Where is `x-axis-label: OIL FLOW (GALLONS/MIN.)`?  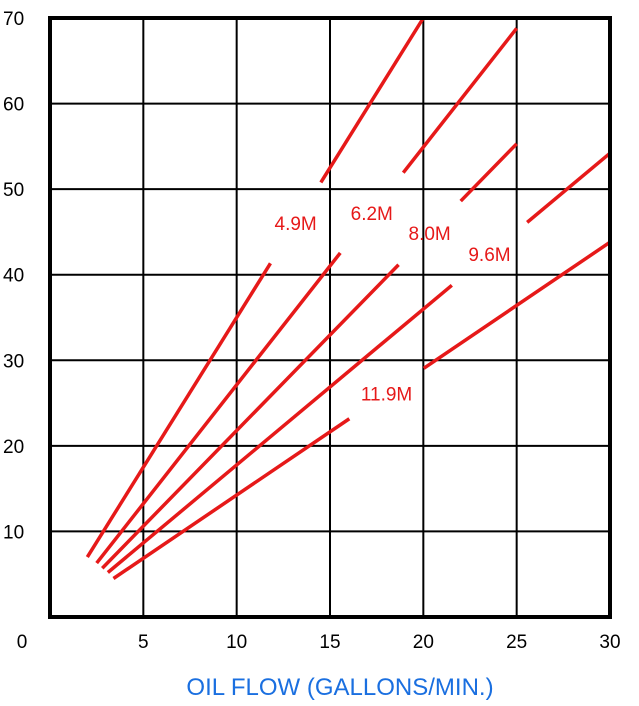 x-axis-label: OIL FLOW (GALLONS/MIN.) is located at coordinates (339, 687).